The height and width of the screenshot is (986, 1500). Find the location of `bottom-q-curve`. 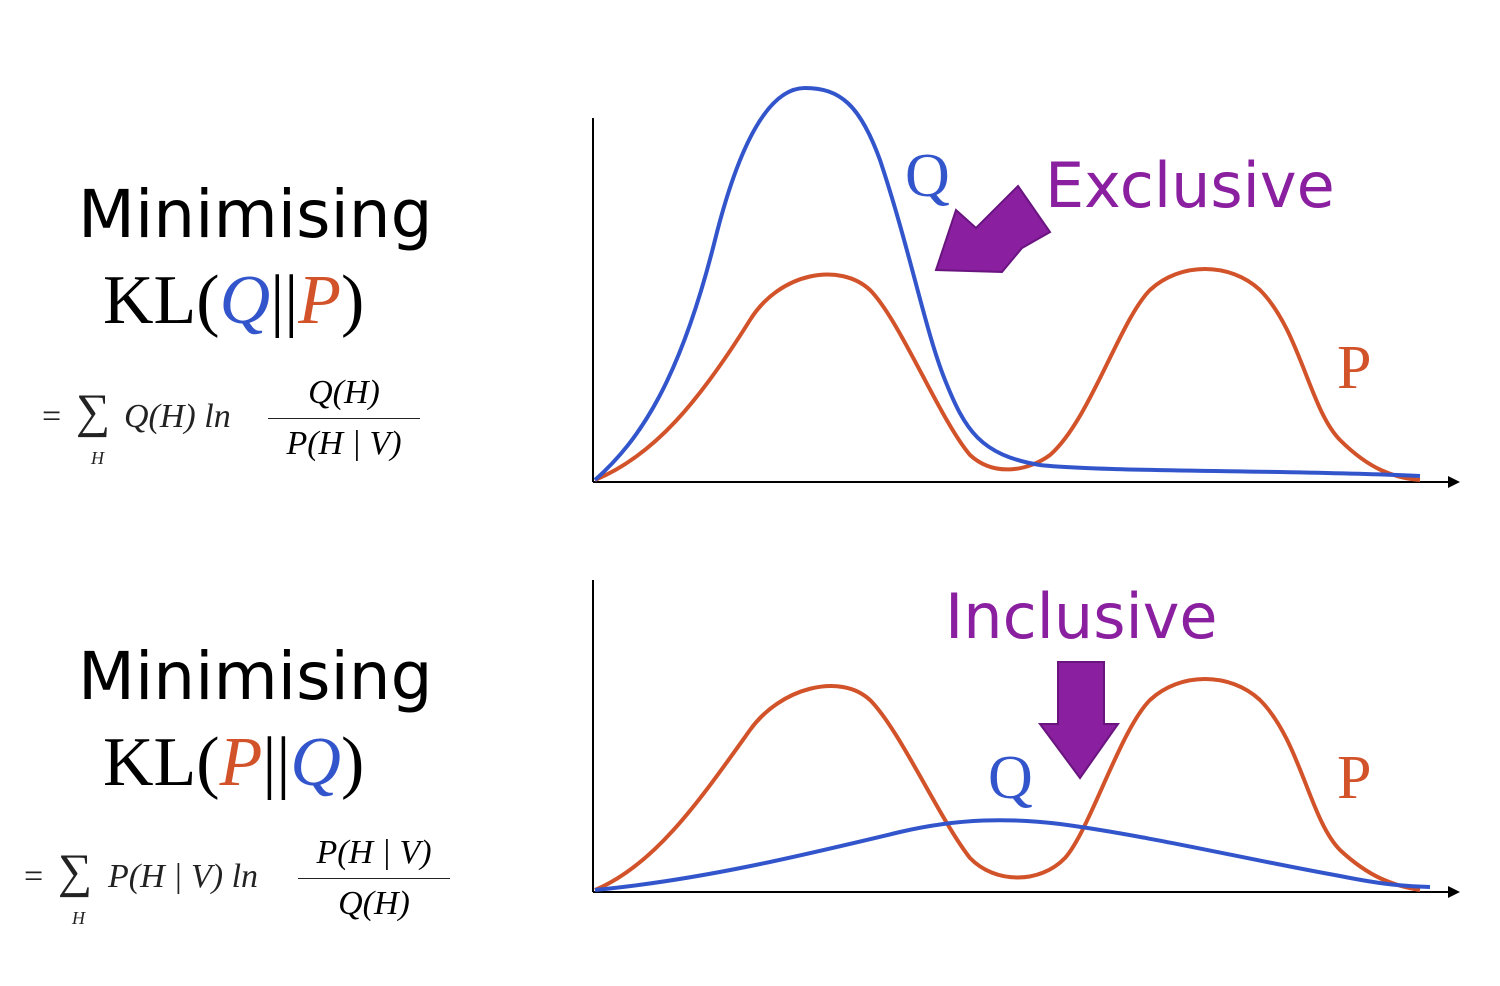

bottom-q-curve is located at coordinates (1012, 855).